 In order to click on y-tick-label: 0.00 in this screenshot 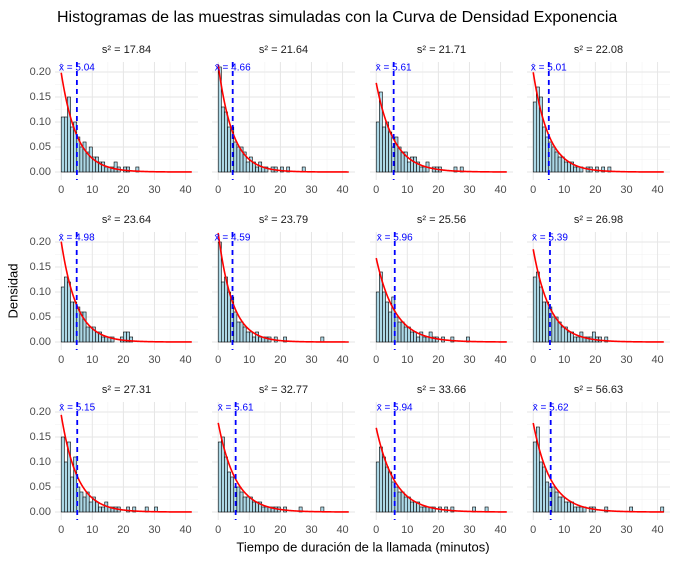, I will do `click(40, 172)`.